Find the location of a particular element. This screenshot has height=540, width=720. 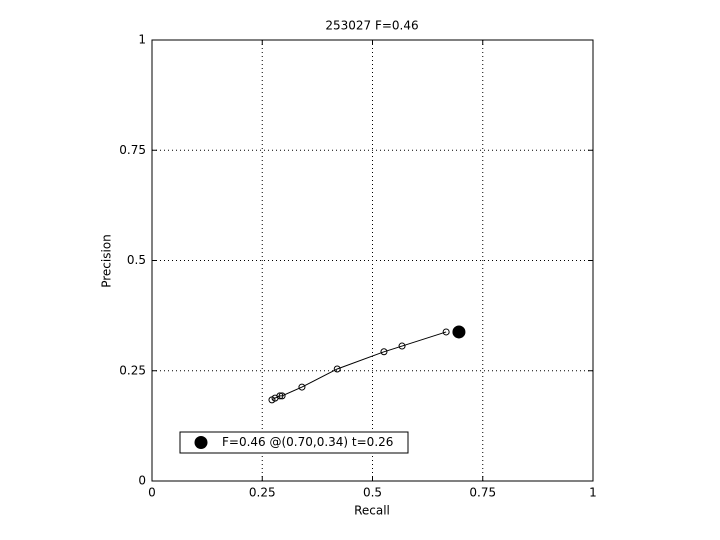

legend-label: F=0.46 @(0.70,0.34) t=0.26 is located at coordinates (307, 442).